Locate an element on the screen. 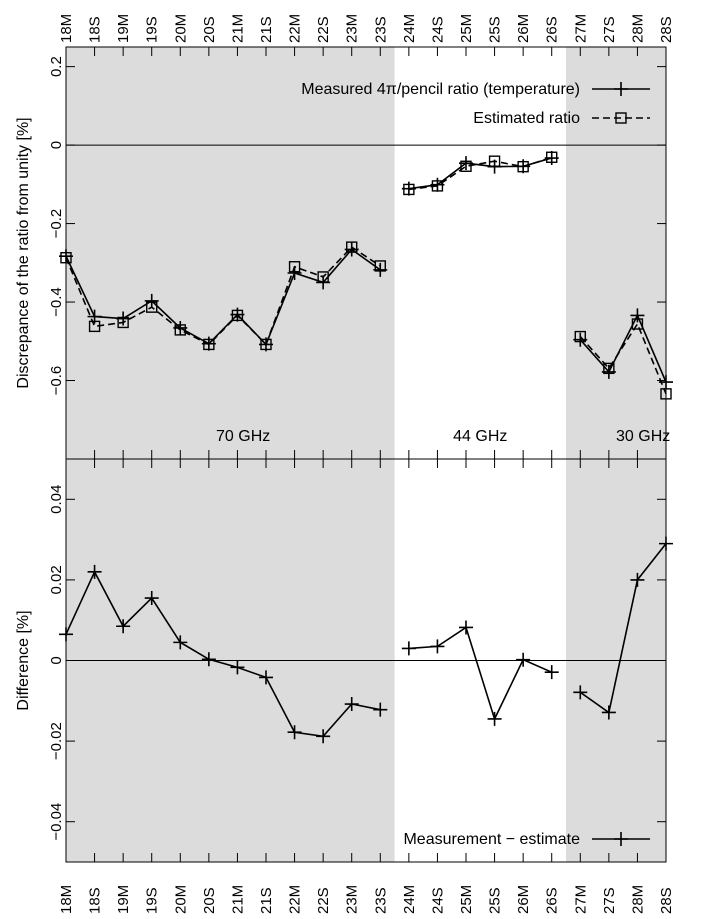 Image resolution: width=702 pixels, height=919 pixels. band-label: 30 GHz is located at coordinates (643, 436).